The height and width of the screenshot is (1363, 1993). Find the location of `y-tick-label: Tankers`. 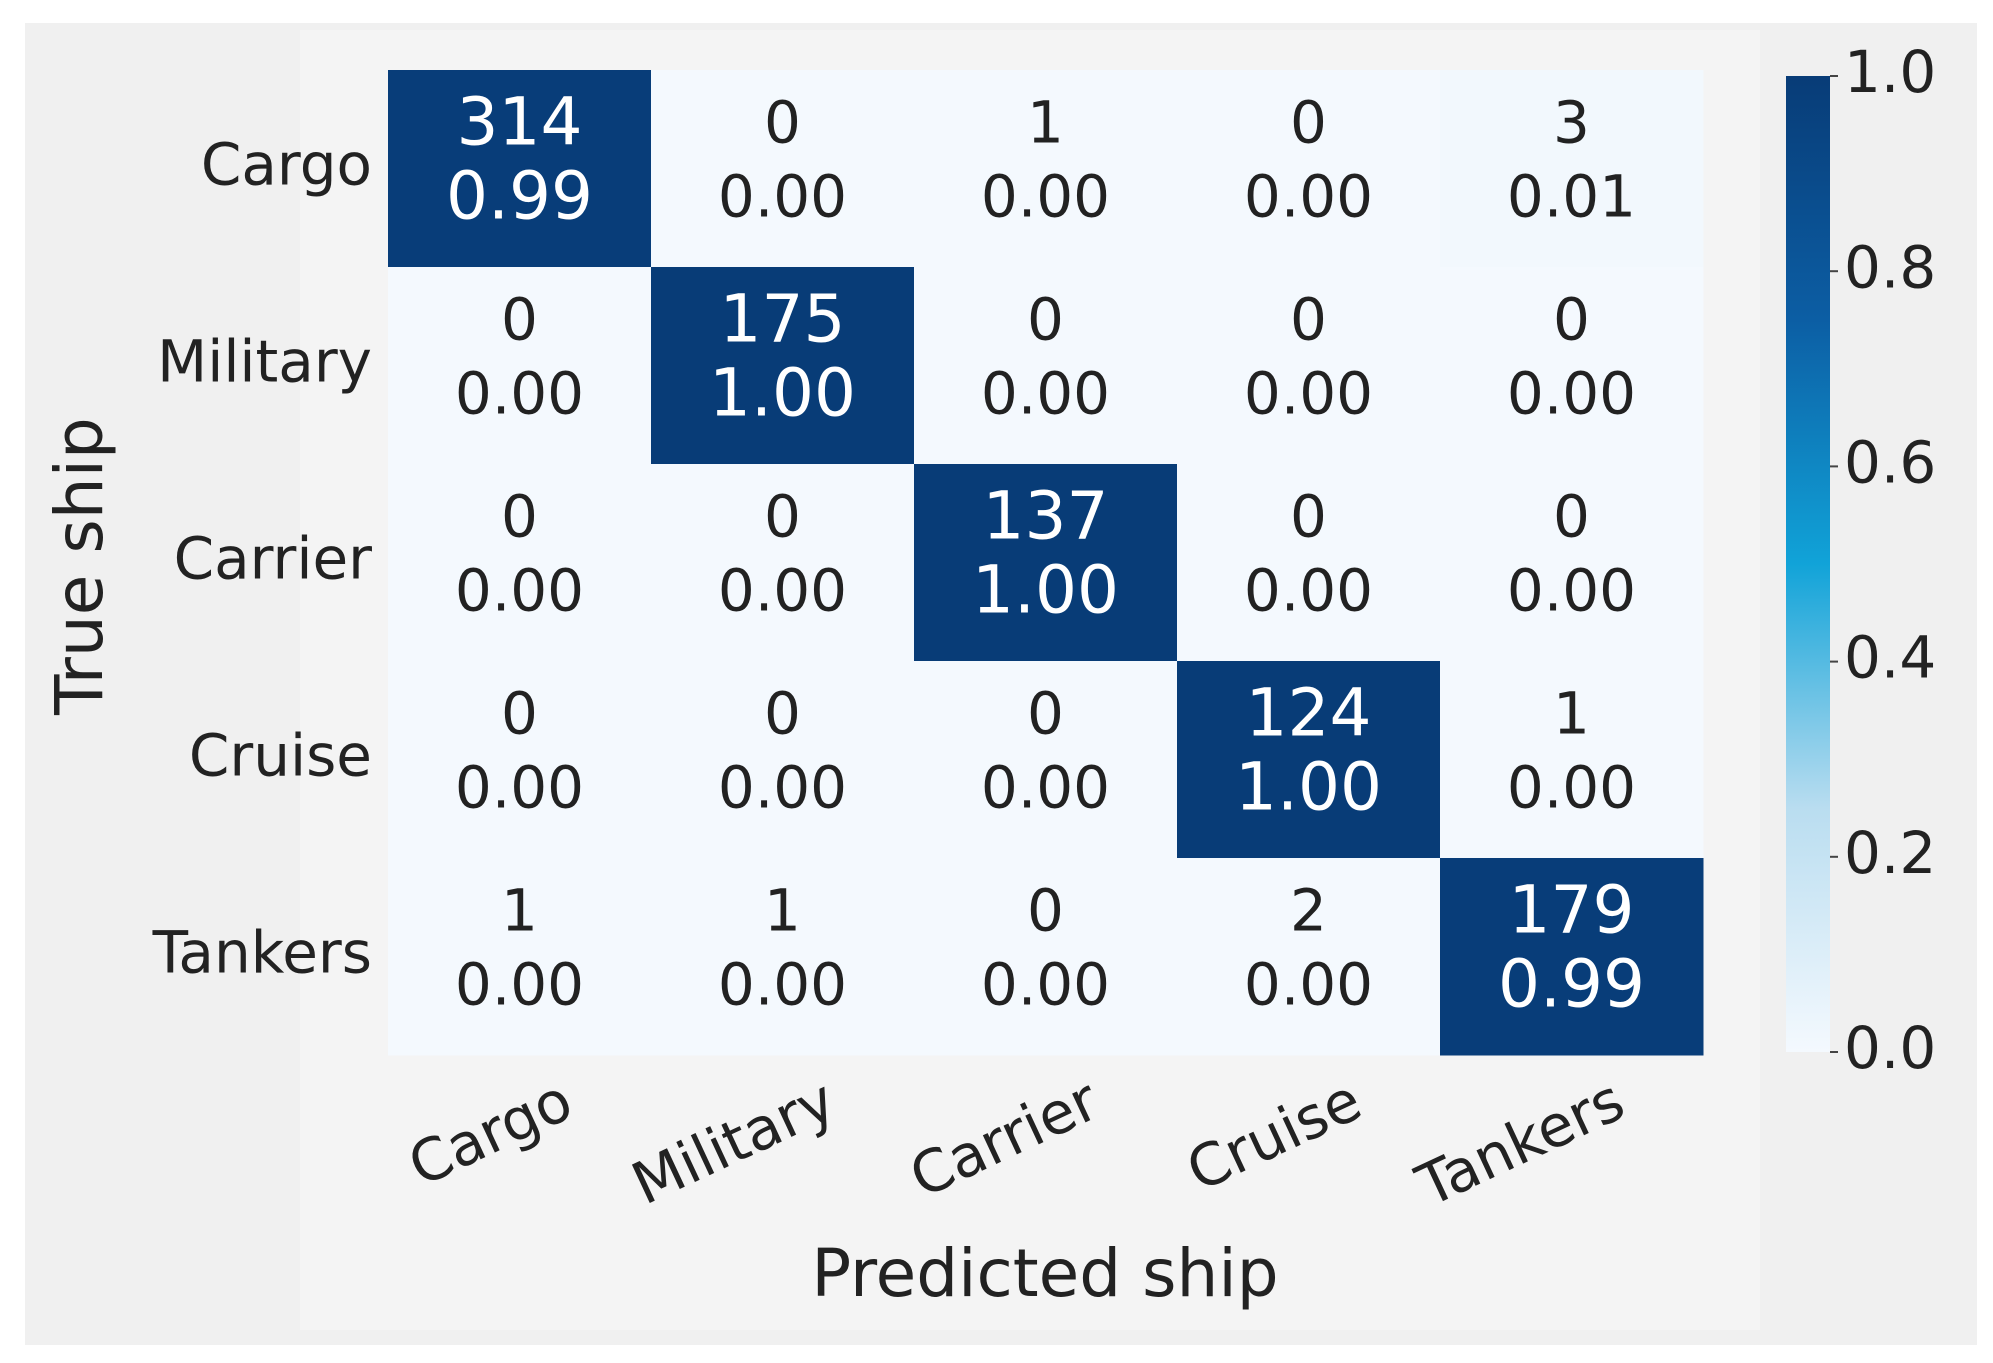

y-tick-label: Tankers is located at coordinates (262, 953).